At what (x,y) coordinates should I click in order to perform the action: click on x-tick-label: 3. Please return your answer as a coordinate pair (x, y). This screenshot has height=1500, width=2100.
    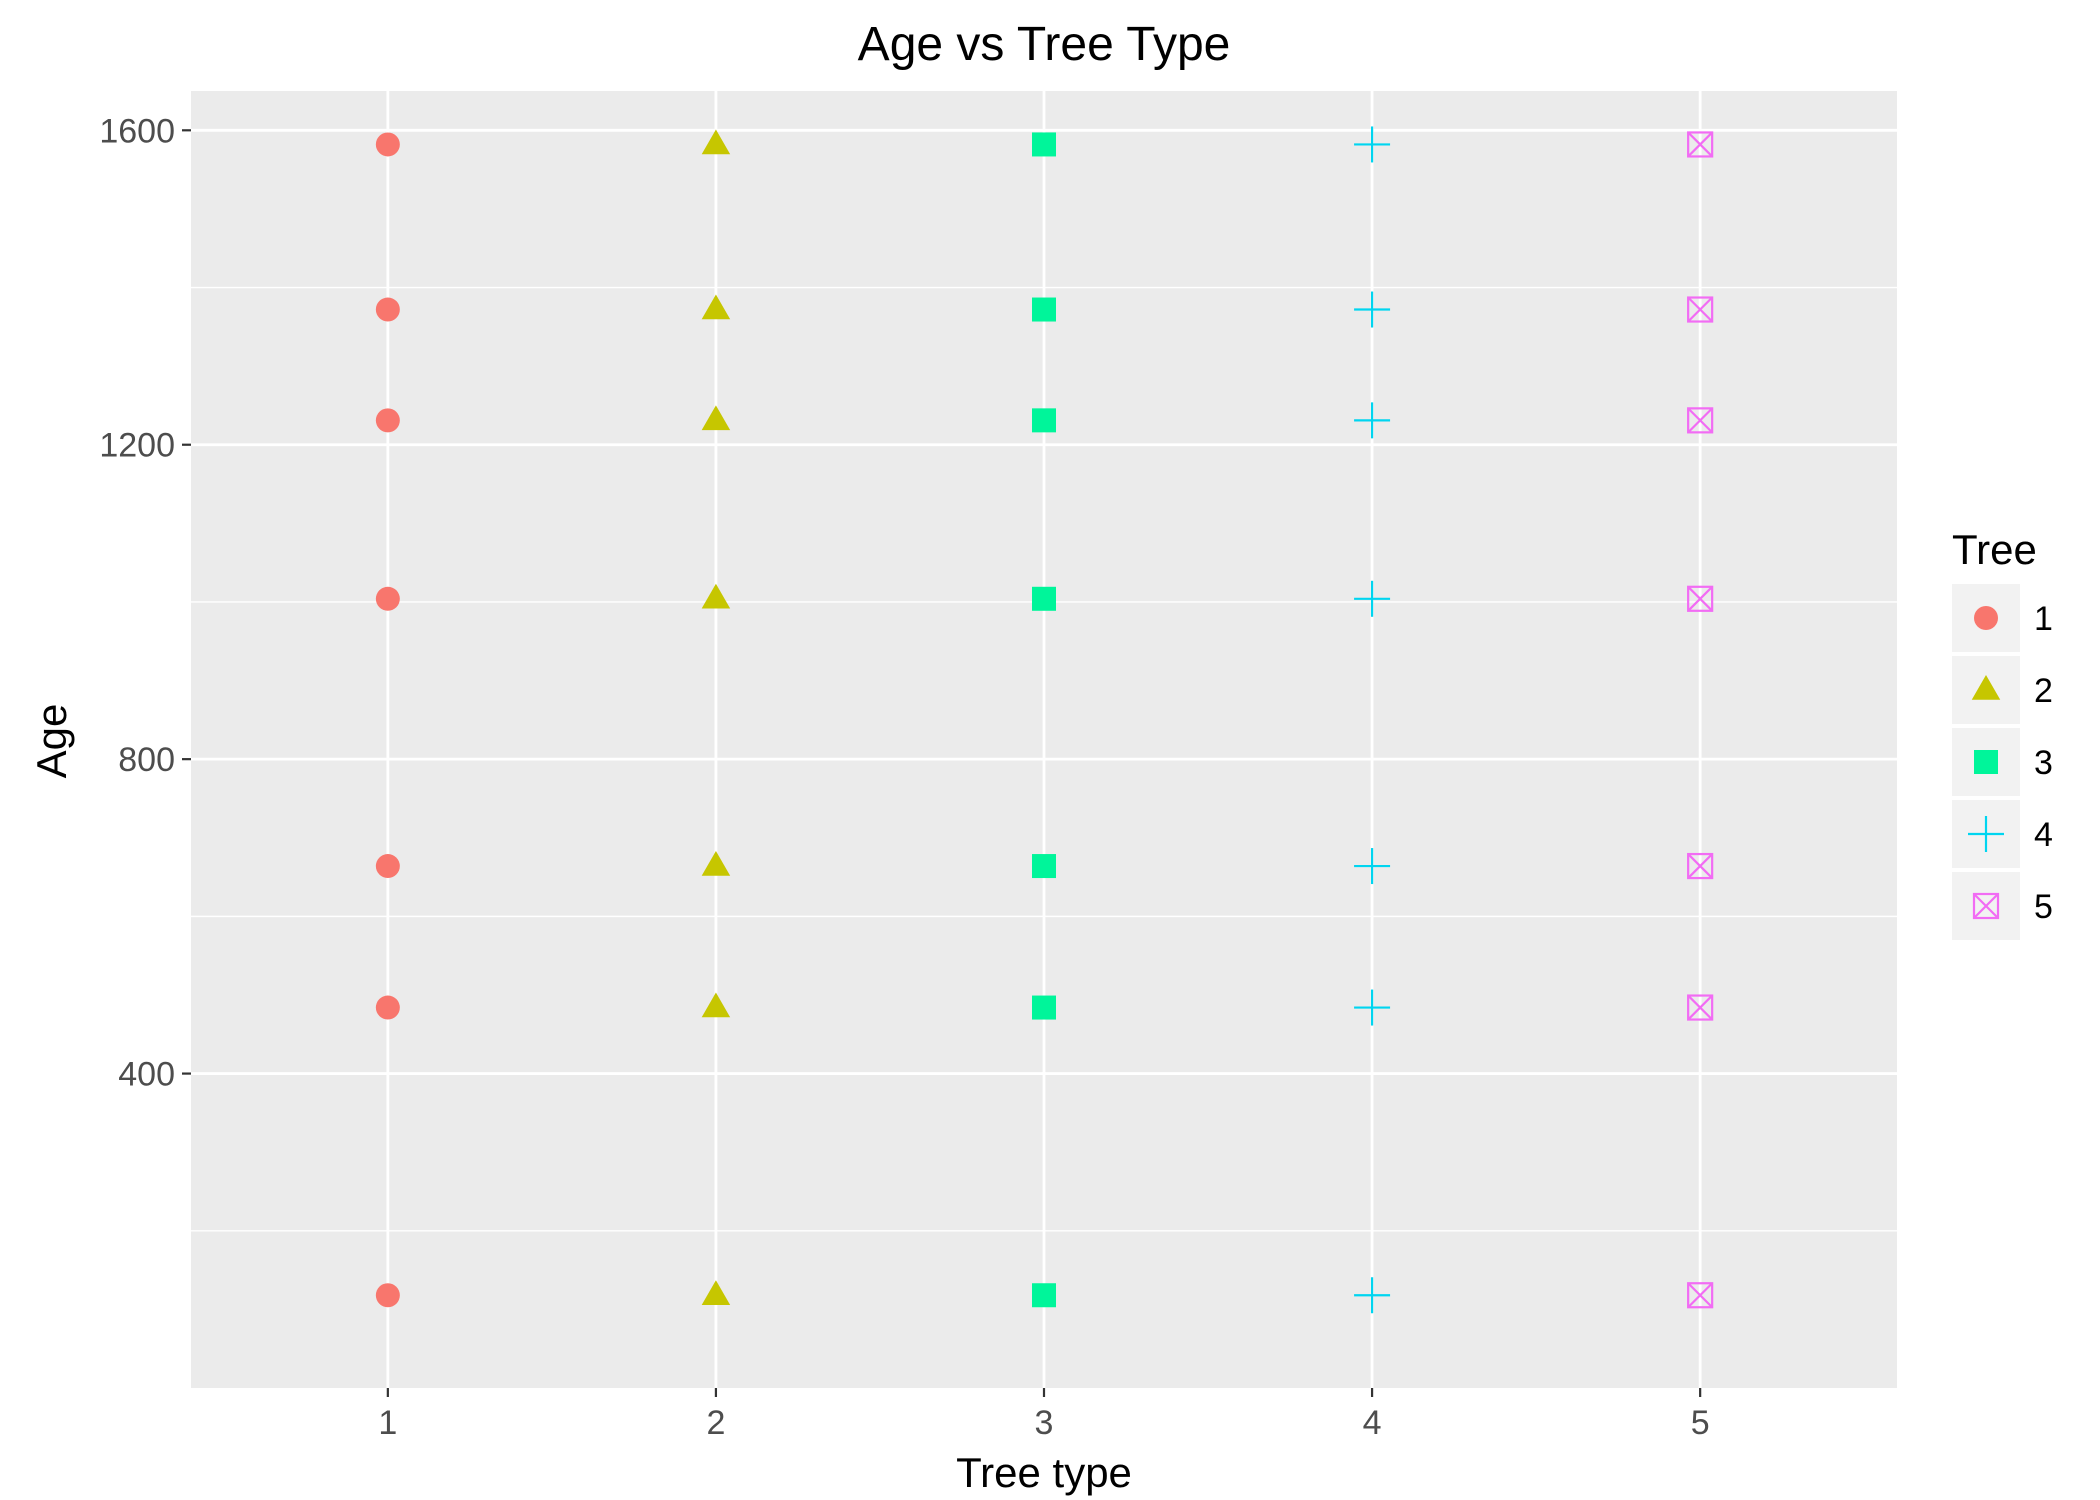
    Looking at the image, I should click on (1044, 1423).